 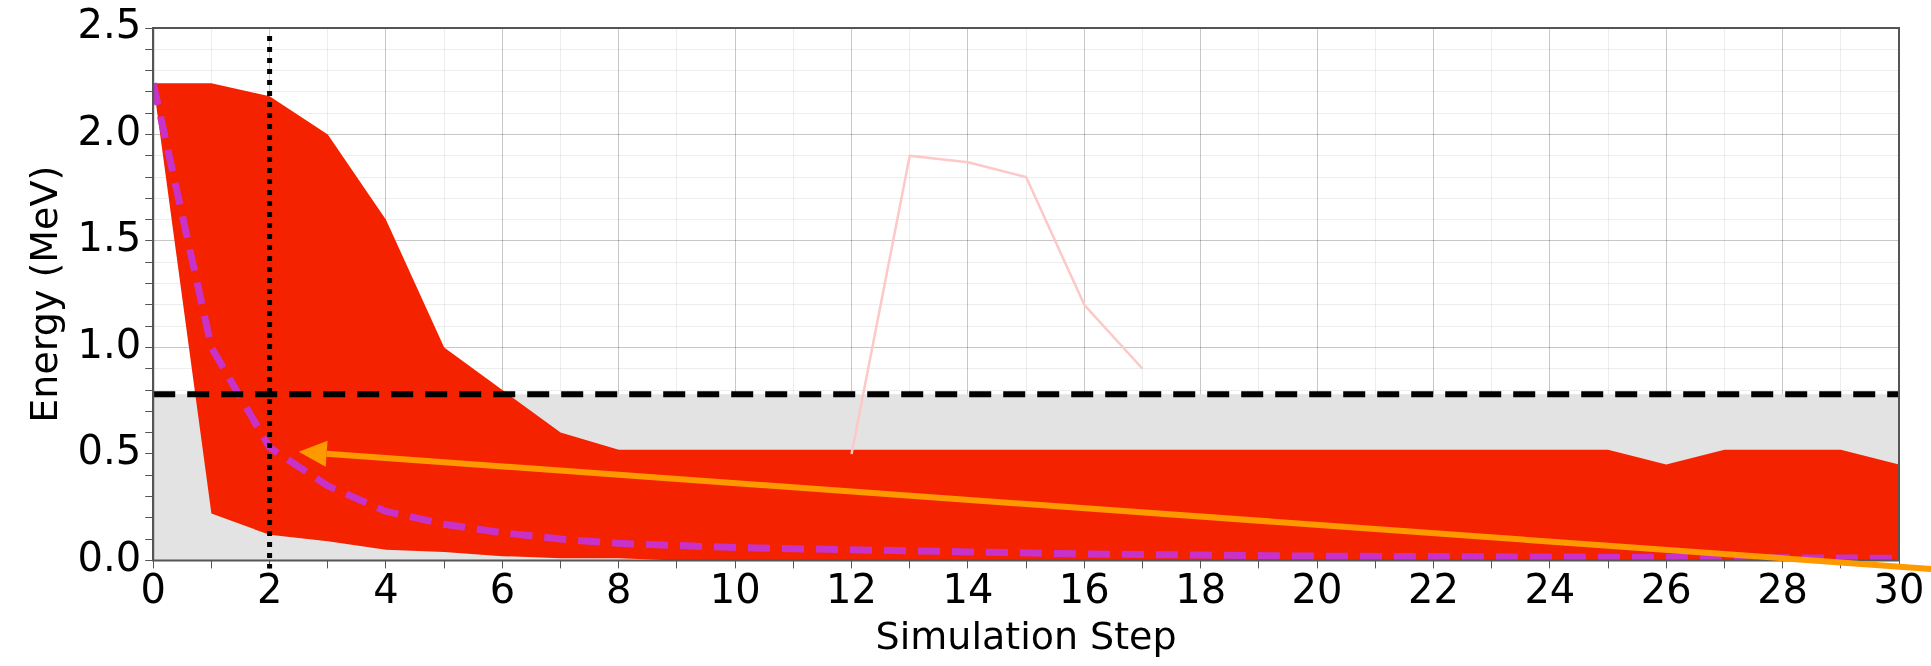 What do you see at coordinates (968, 588) in the screenshot?
I see `x-tick-label: 14` at bounding box center [968, 588].